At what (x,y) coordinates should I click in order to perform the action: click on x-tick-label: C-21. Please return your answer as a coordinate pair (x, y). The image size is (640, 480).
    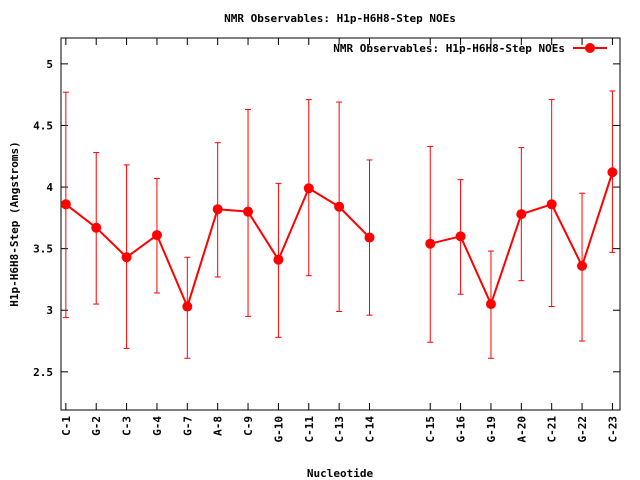
    Looking at the image, I should click on (552, 429).